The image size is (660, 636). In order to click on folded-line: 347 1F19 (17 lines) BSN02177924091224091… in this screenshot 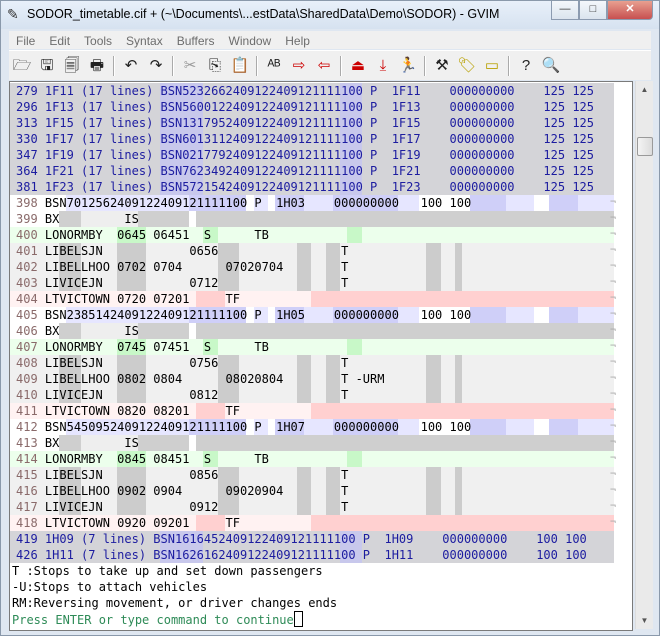, I will do `click(312, 155)`.